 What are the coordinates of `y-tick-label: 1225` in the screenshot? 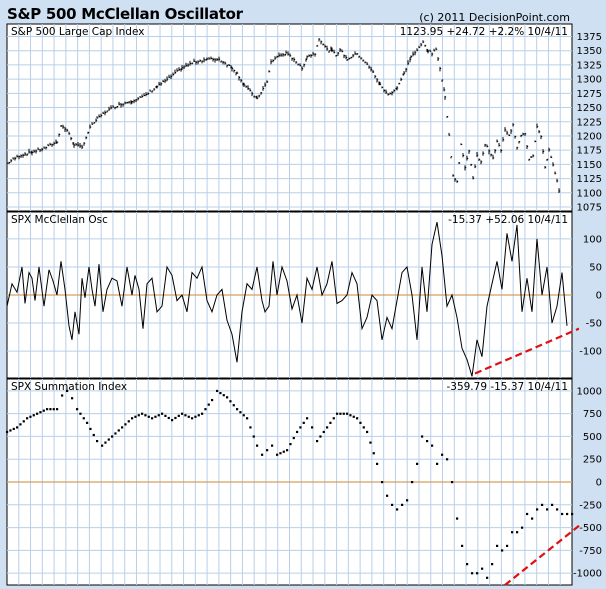 It's located at (589, 122).